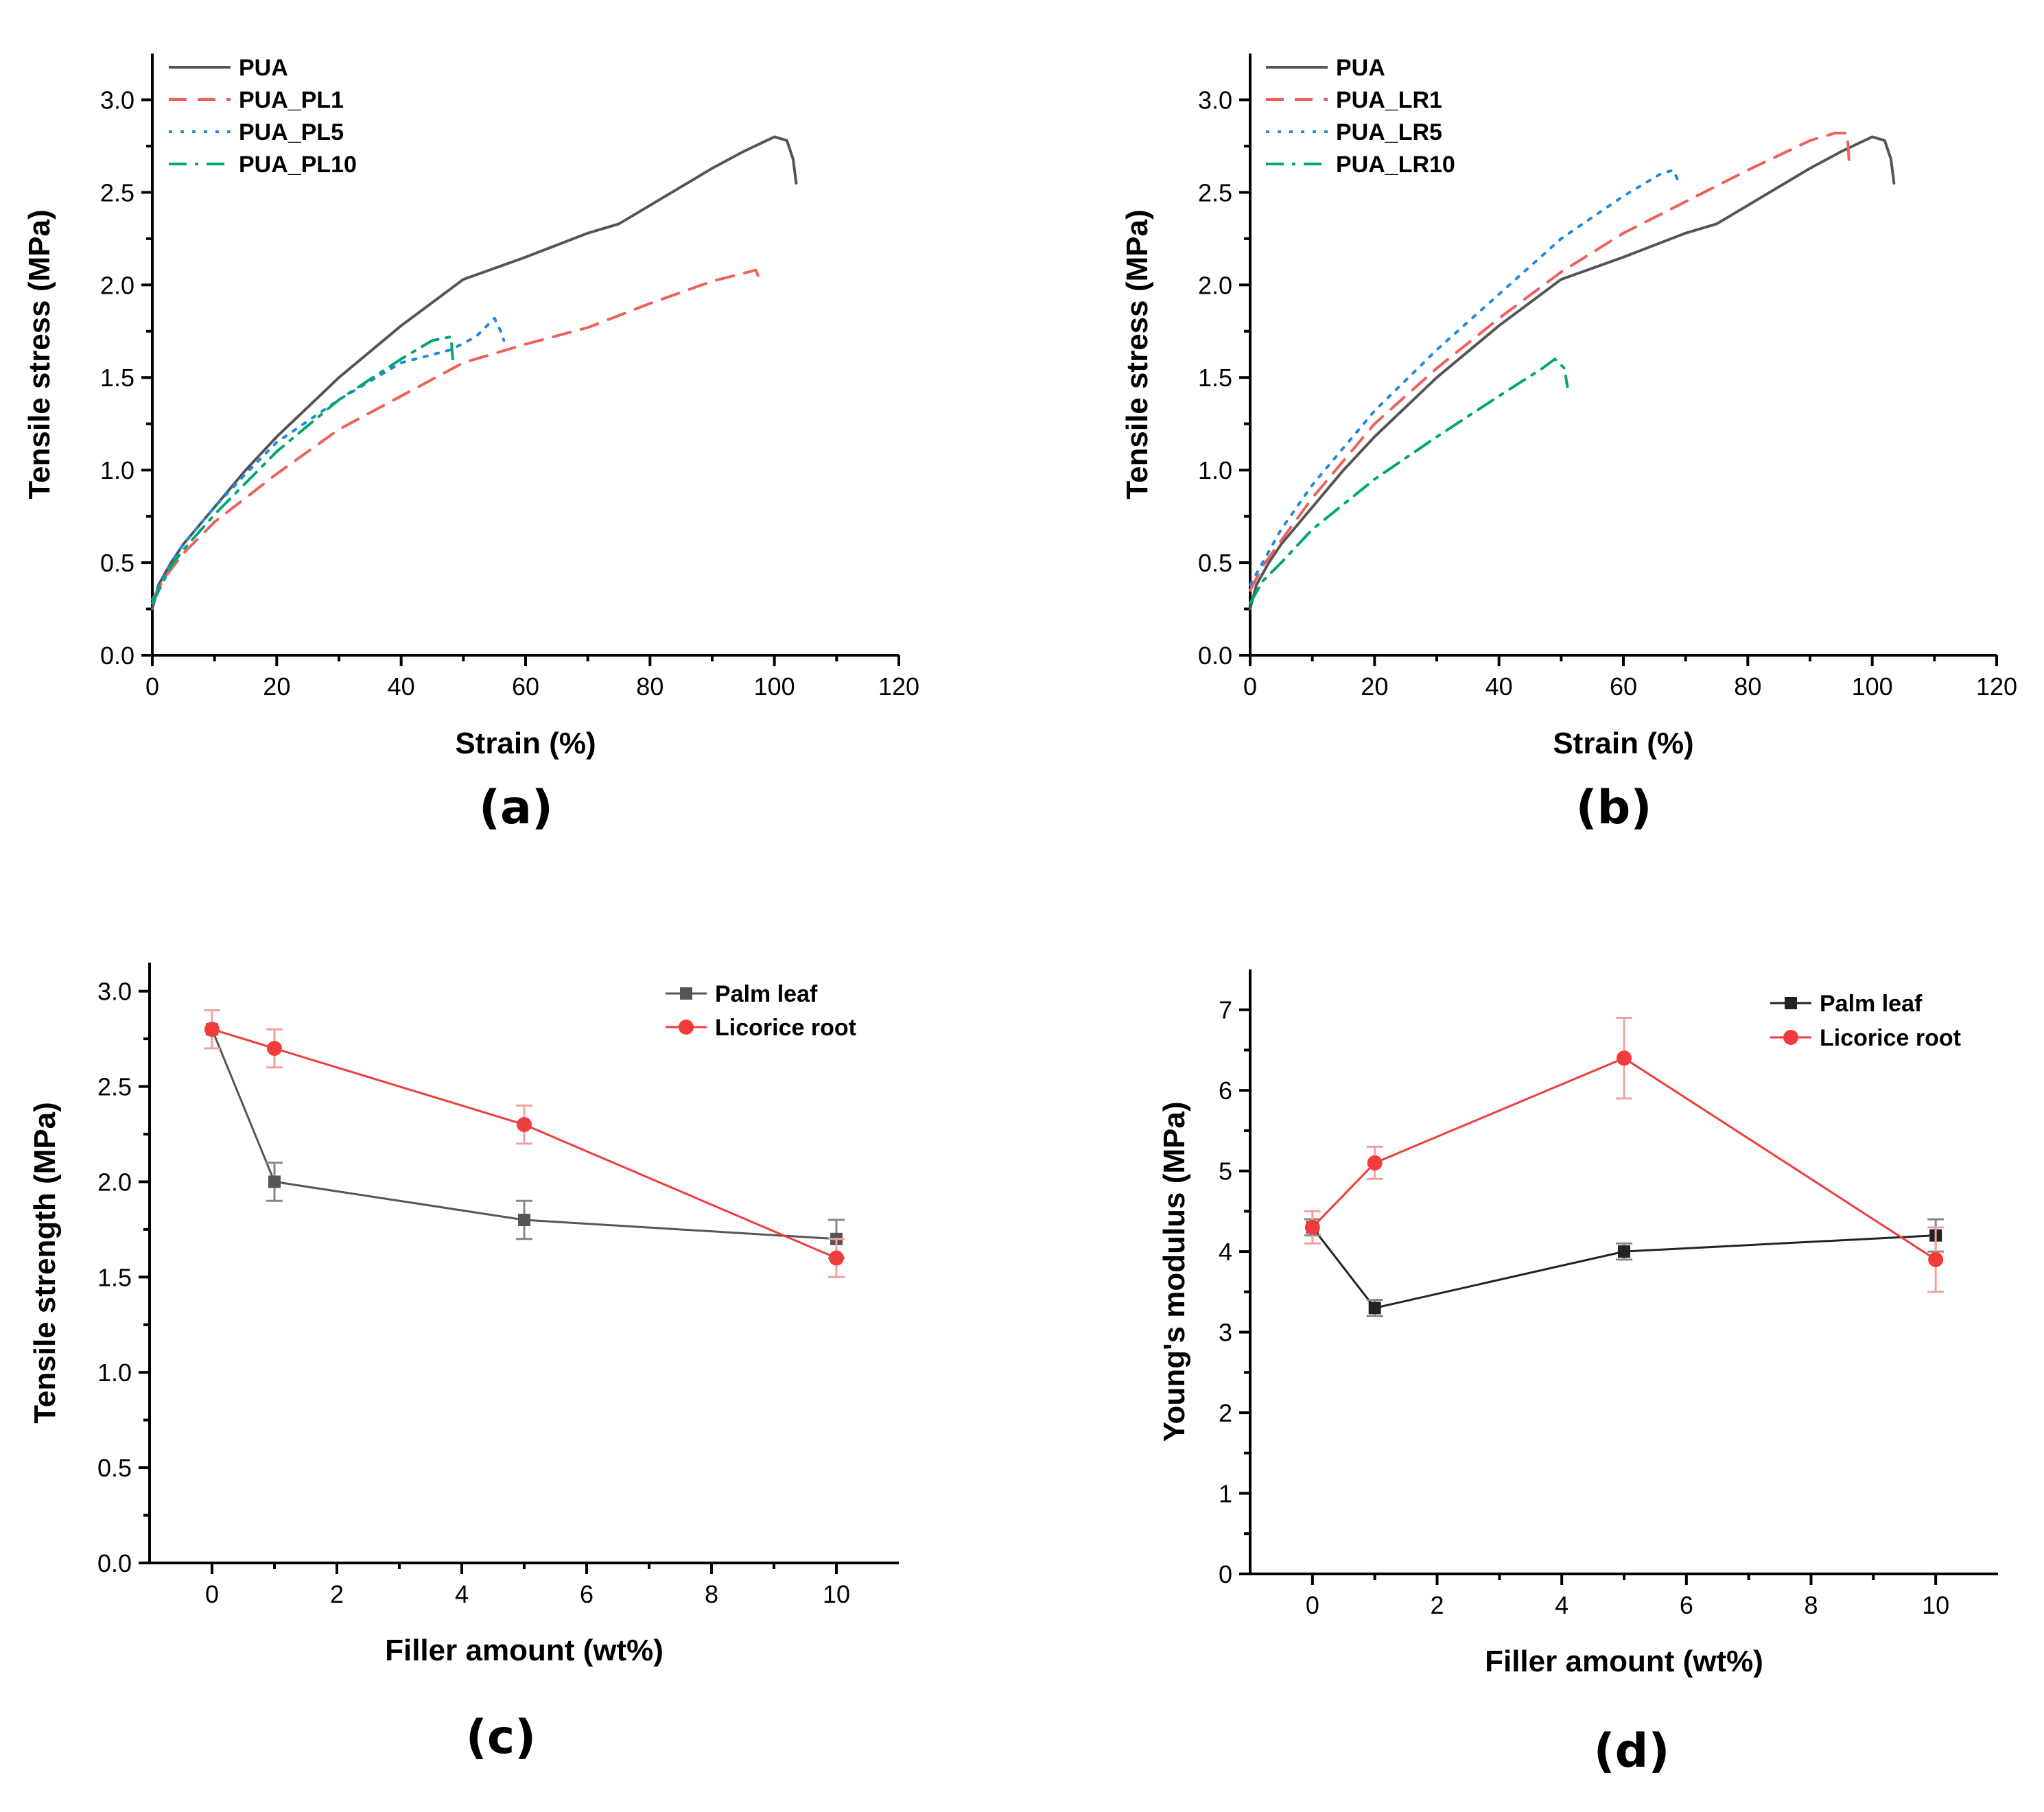 The image size is (2044, 1812). Describe the element at coordinates (291, 100) in the screenshot. I see `legend-label: PUA_PL1` at that location.